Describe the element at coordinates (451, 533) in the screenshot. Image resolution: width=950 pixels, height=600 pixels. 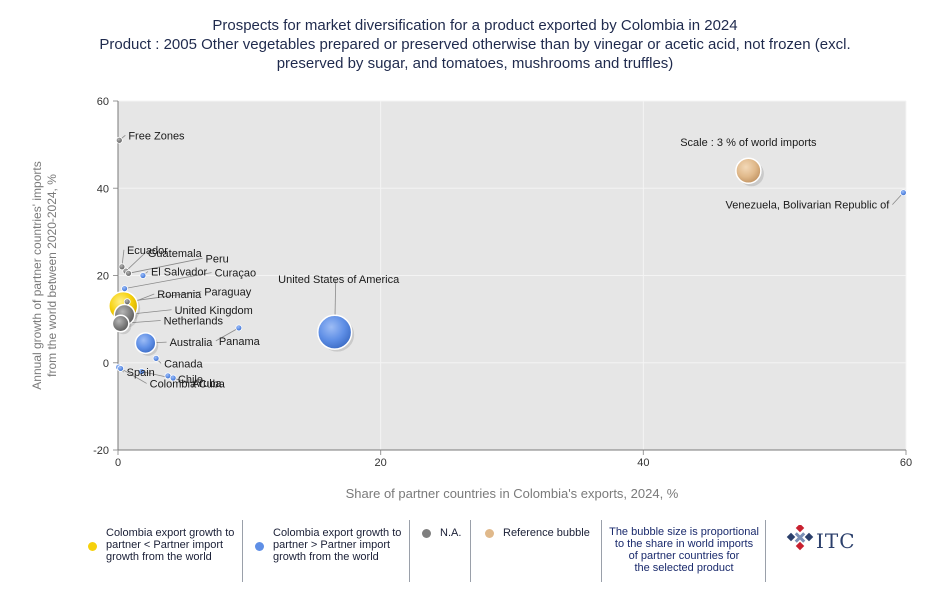
I see `legend-na-label: N.A.` at that location.